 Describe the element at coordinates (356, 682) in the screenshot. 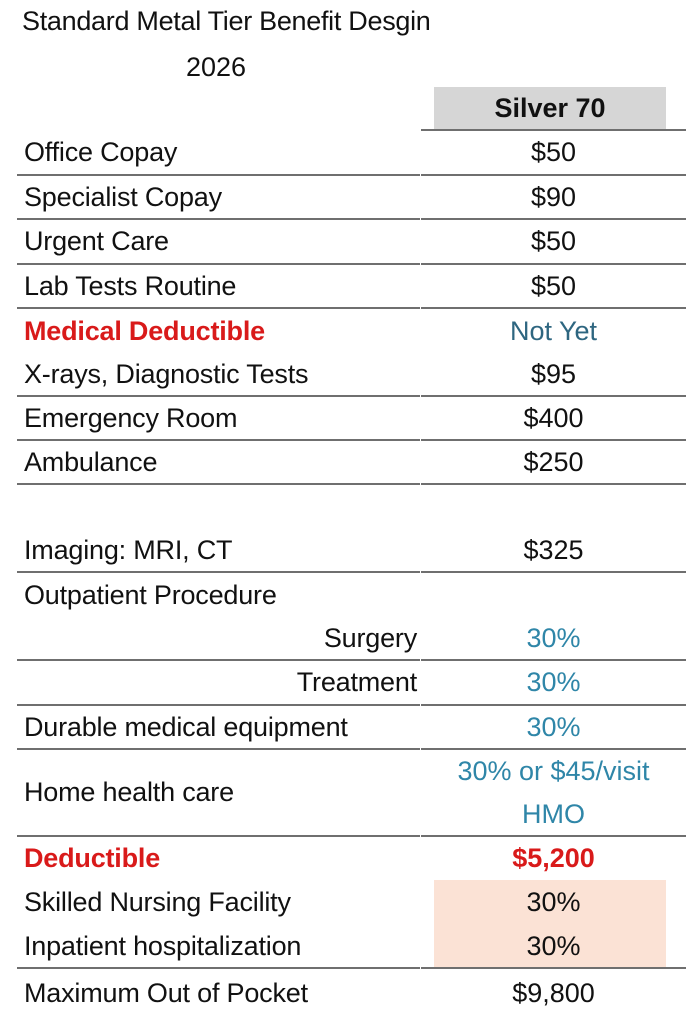

I see `row-label: Treatment` at that location.